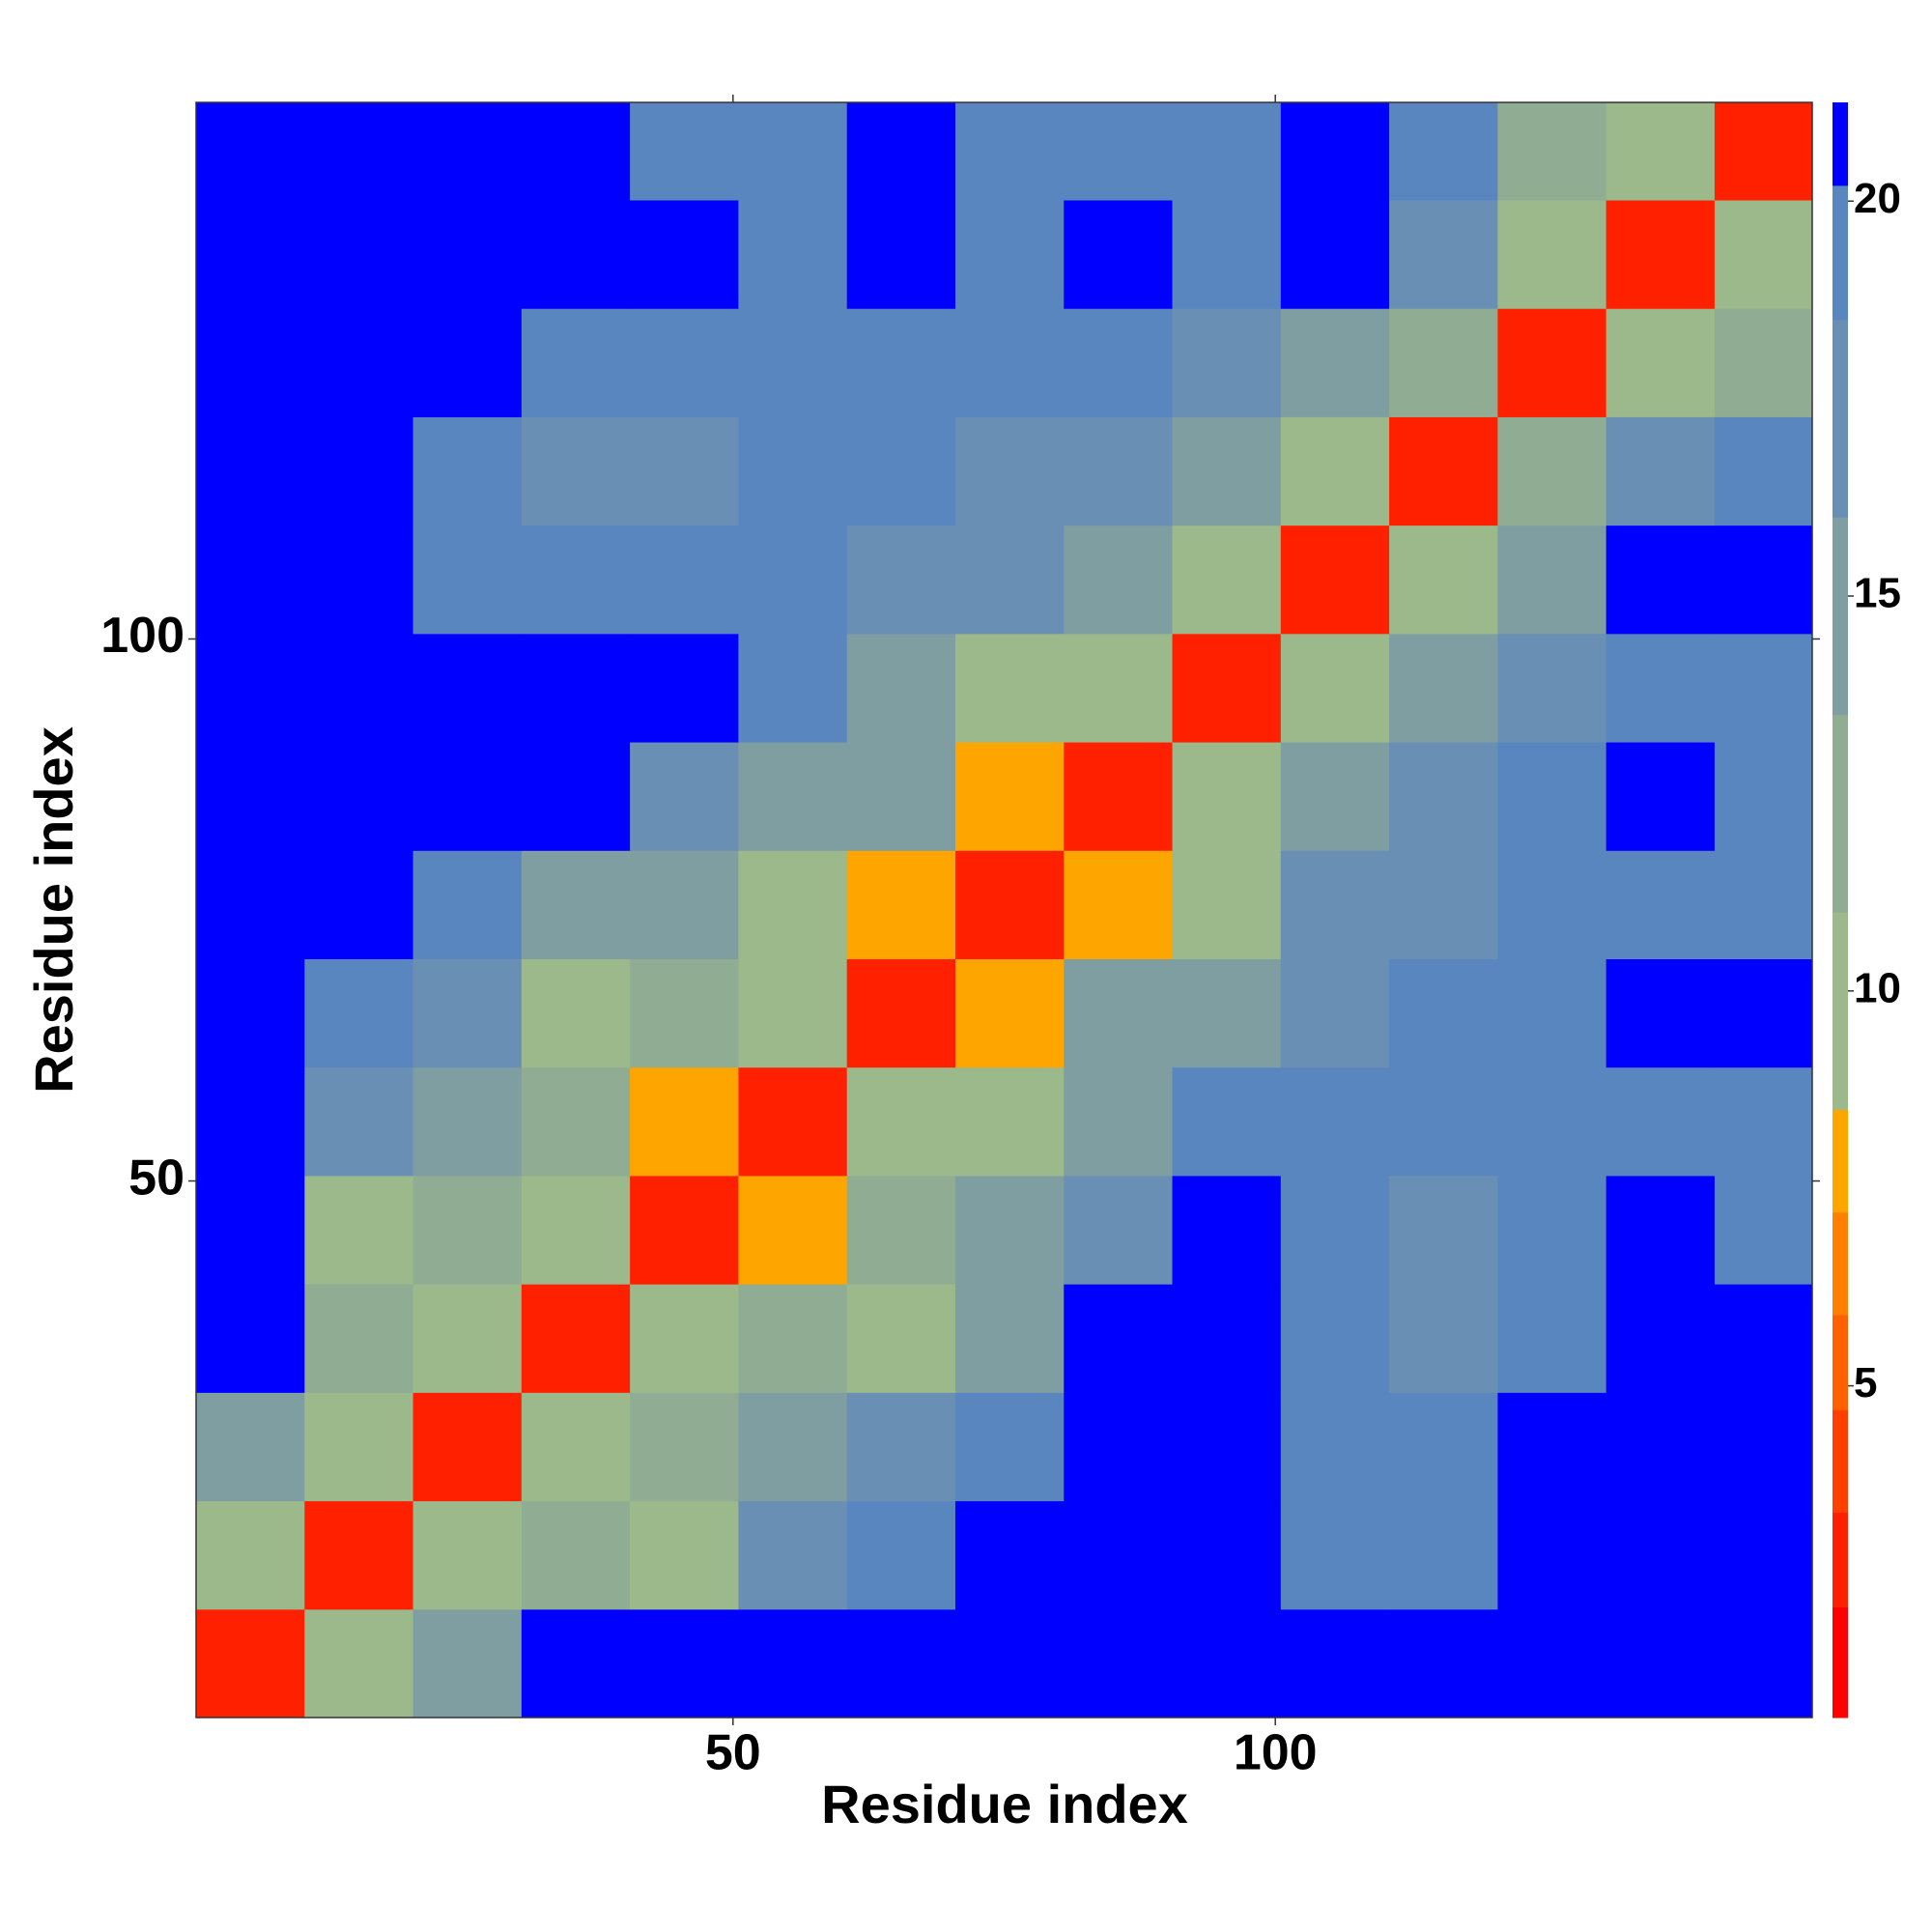 The height and width of the screenshot is (1932, 1932). Describe the element at coordinates (1276, 1753) in the screenshot. I see `x-tick-label: 100` at that location.